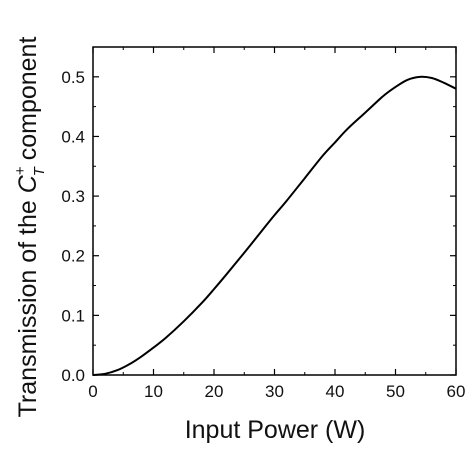 This screenshot has width=474, height=449. I want to click on y-tick-label: 0.5, so click(73, 77).